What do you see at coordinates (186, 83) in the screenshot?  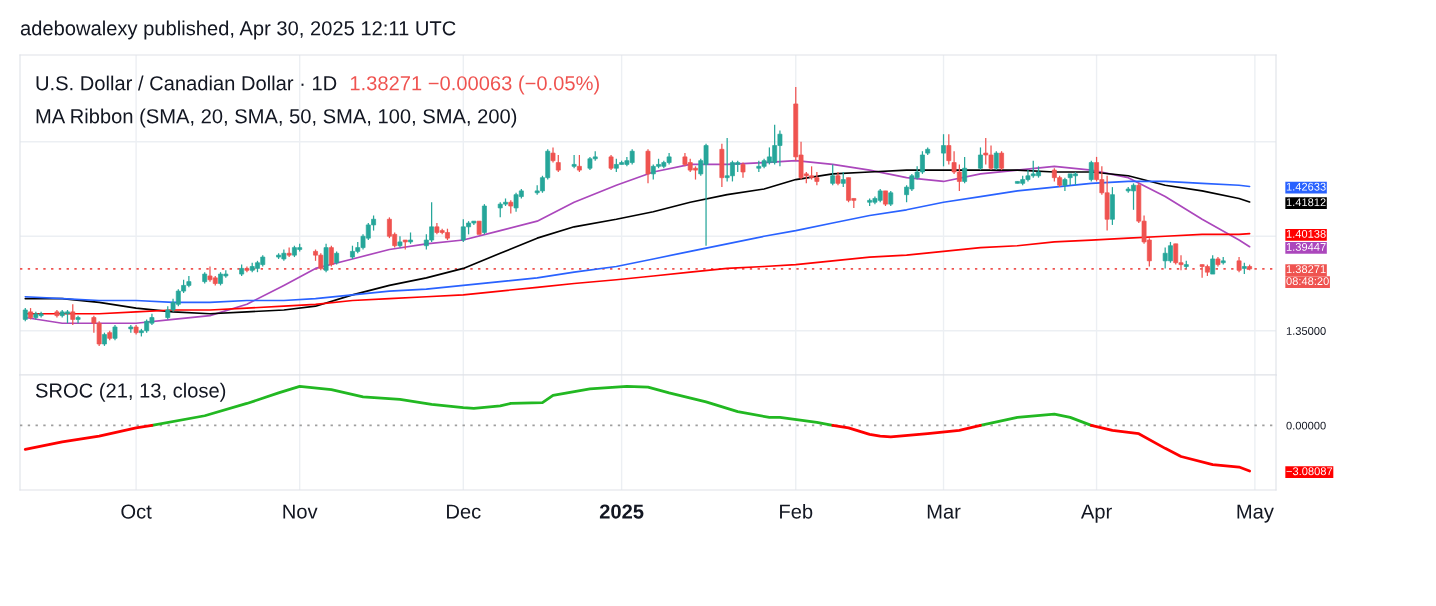 I see `text: U.S. Dollar / Canadian Dollar · 1D` at bounding box center [186, 83].